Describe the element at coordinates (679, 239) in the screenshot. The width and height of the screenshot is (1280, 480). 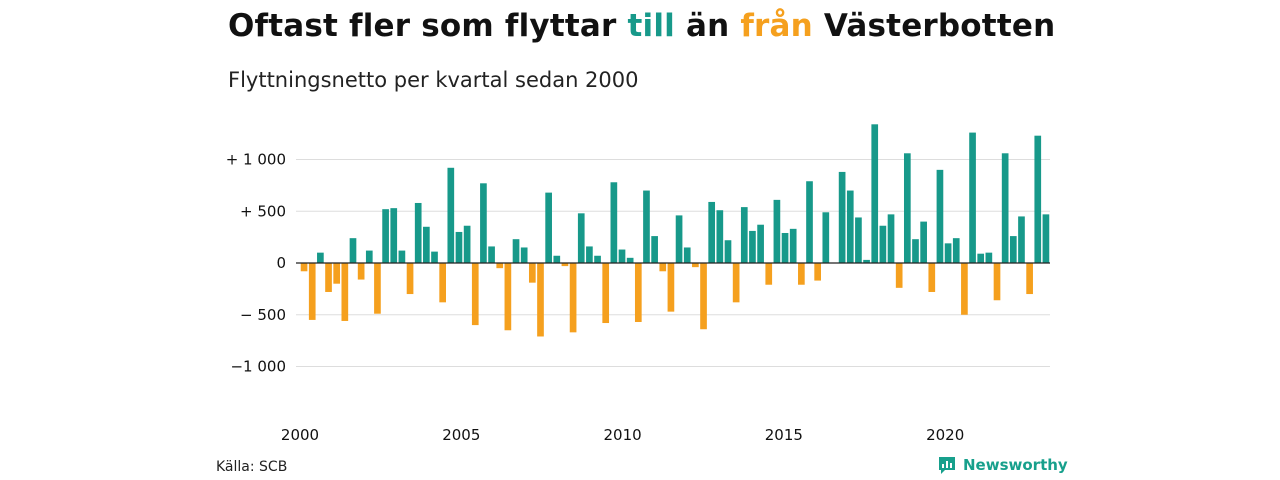
I see `bar-2011Q3` at that location.